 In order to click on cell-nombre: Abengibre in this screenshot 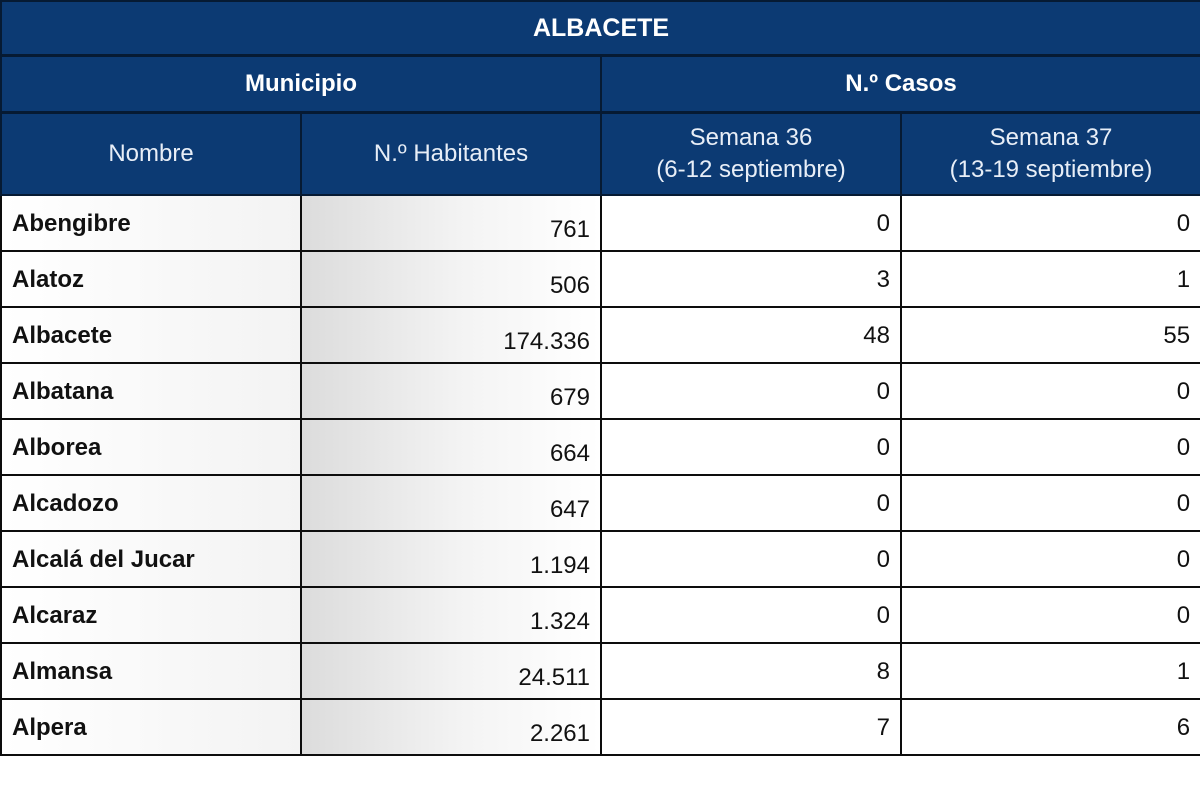, I will do `click(151, 223)`.